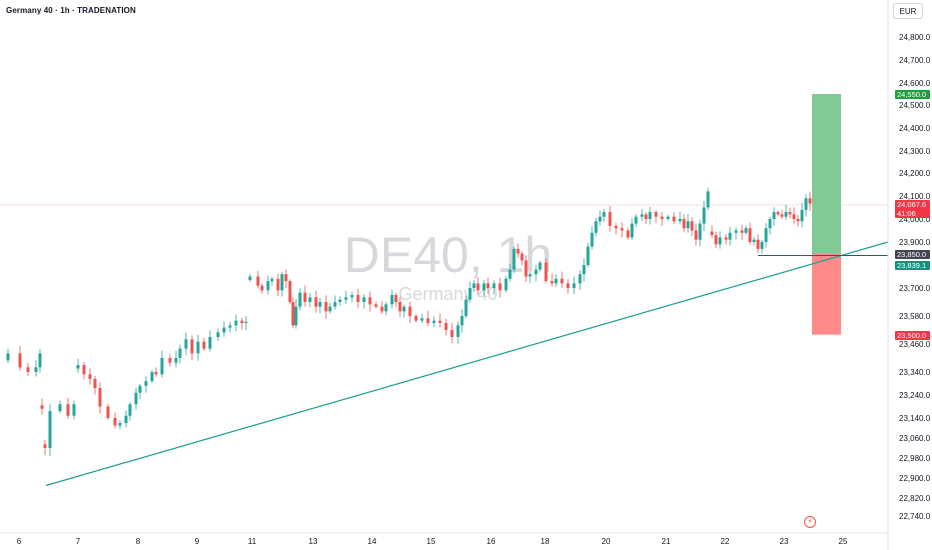 Image resolution: width=932 pixels, height=550 pixels. Describe the element at coordinates (71, 10) in the screenshot. I see `chart-title: Germany 40 · 1h · TRADENATION` at that location.